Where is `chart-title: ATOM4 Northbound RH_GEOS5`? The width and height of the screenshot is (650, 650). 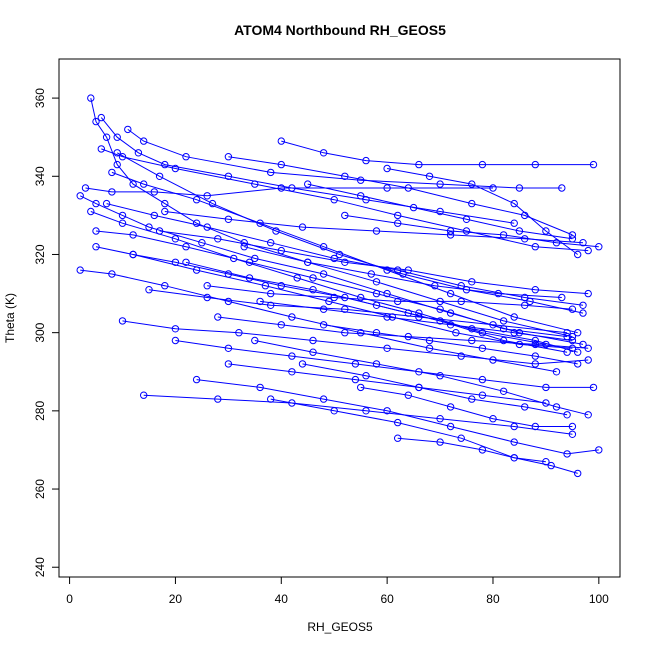
chart-title: ATOM4 Northbound RH_GEOS5 is located at coordinates (340, 30).